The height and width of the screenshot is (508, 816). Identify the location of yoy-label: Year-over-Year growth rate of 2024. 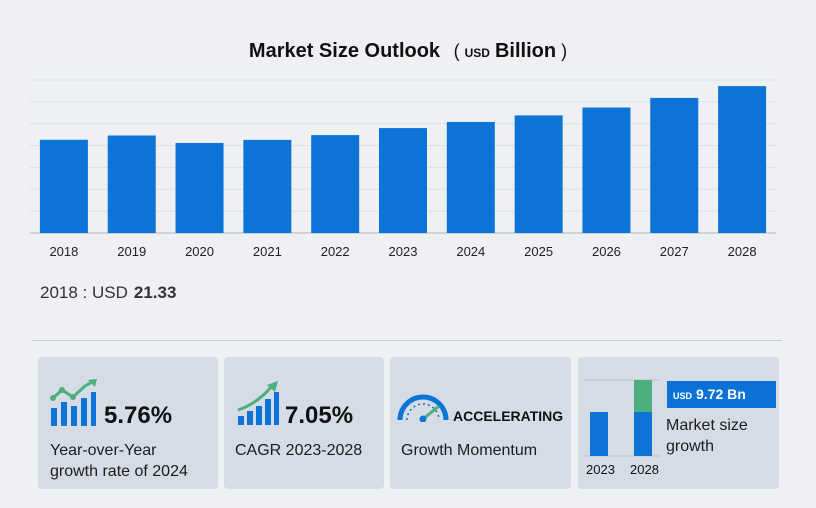
(119, 461).